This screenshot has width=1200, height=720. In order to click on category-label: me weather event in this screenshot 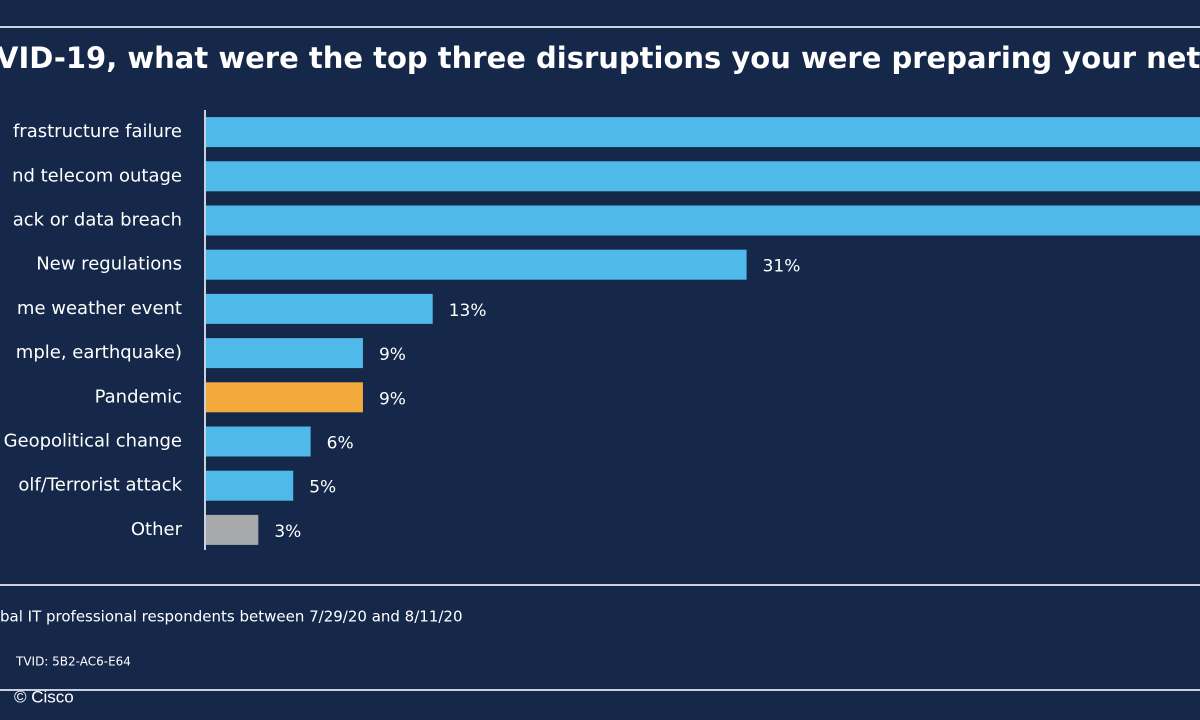, I will do `click(99, 308)`.